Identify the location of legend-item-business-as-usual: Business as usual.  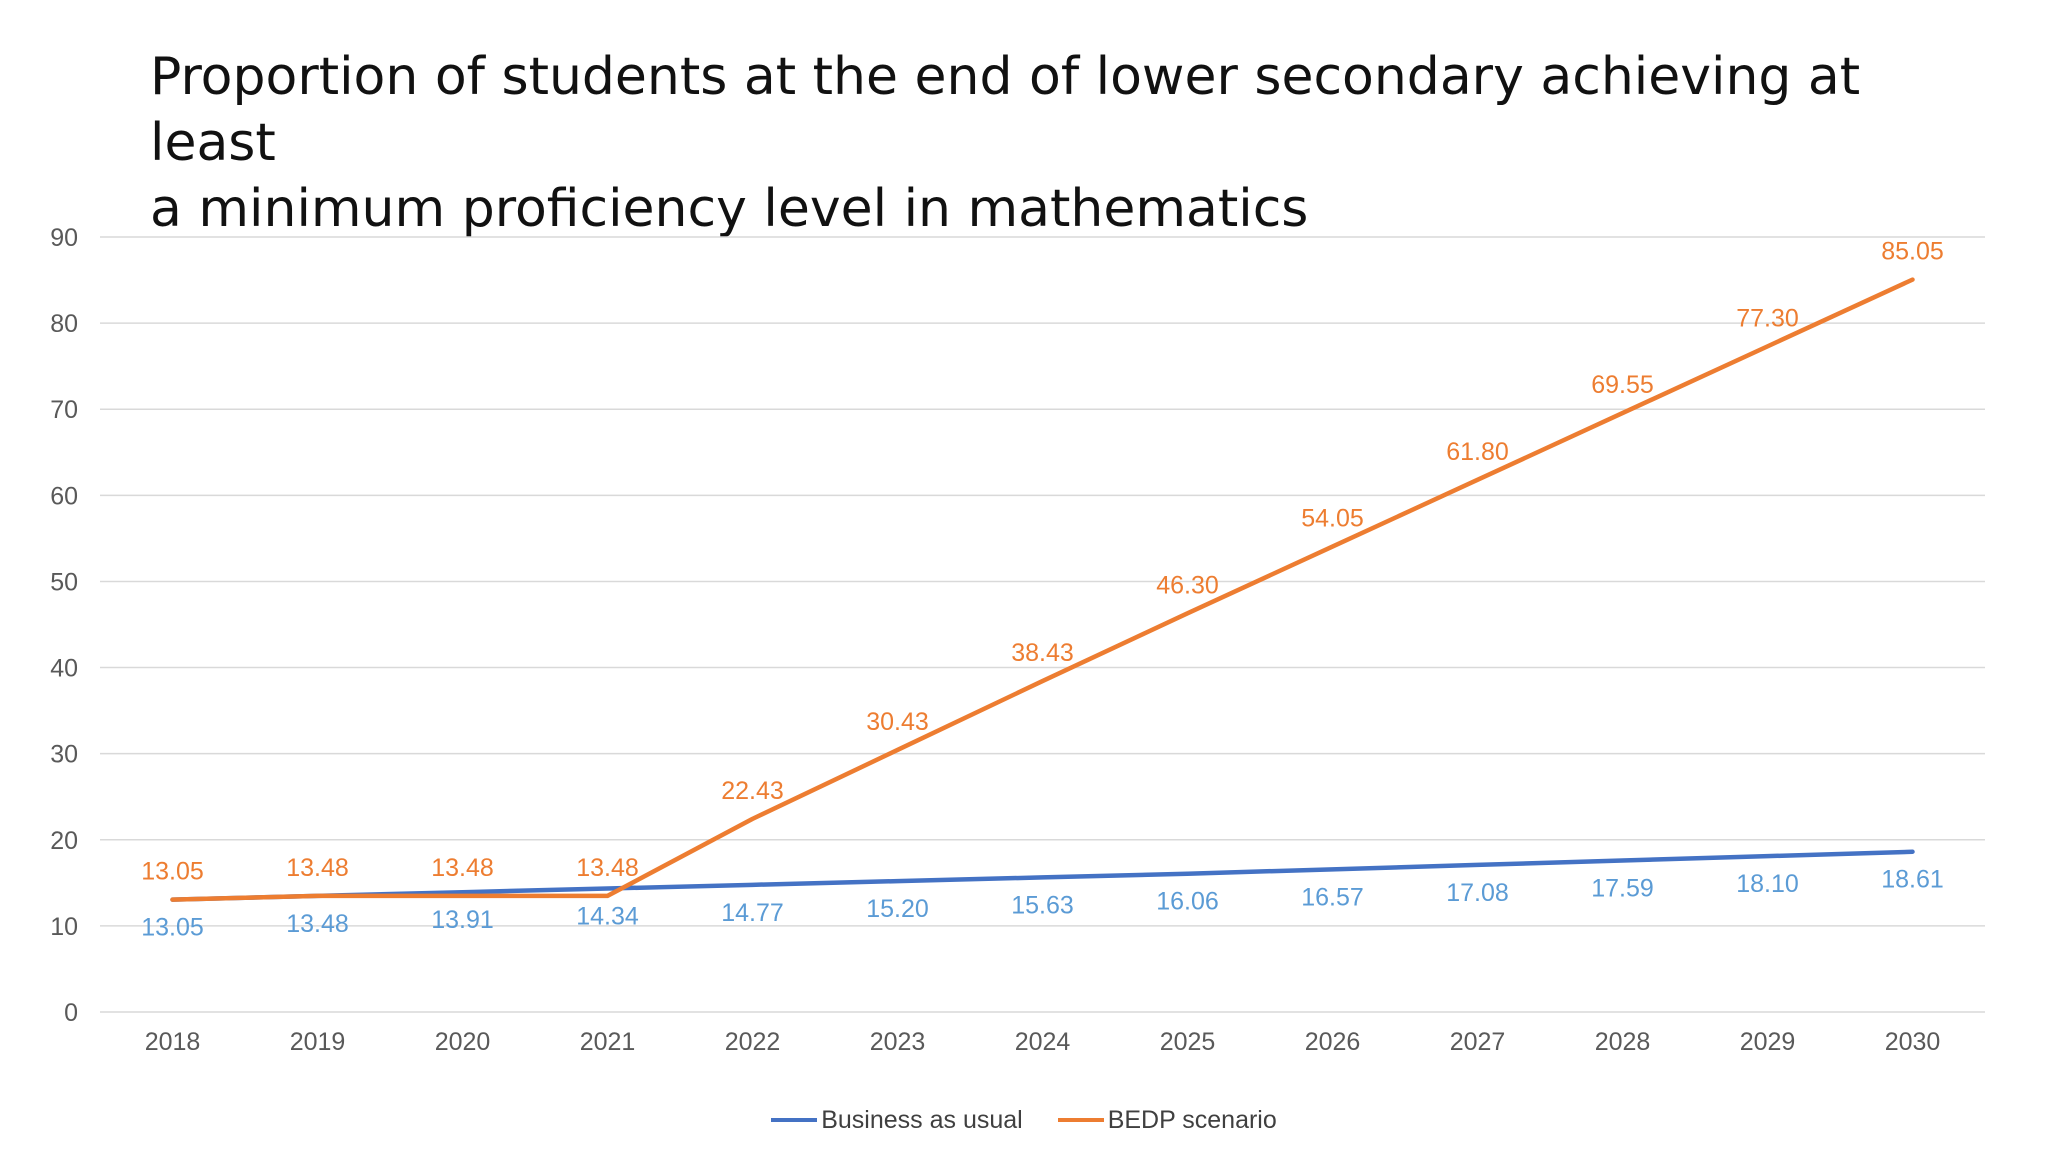
(897, 1120).